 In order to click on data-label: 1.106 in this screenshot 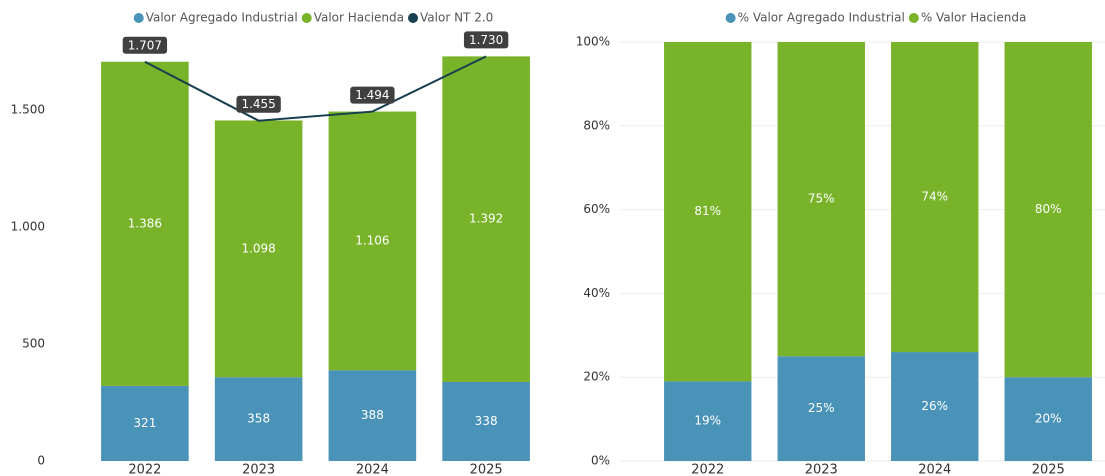, I will do `click(372, 240)`.